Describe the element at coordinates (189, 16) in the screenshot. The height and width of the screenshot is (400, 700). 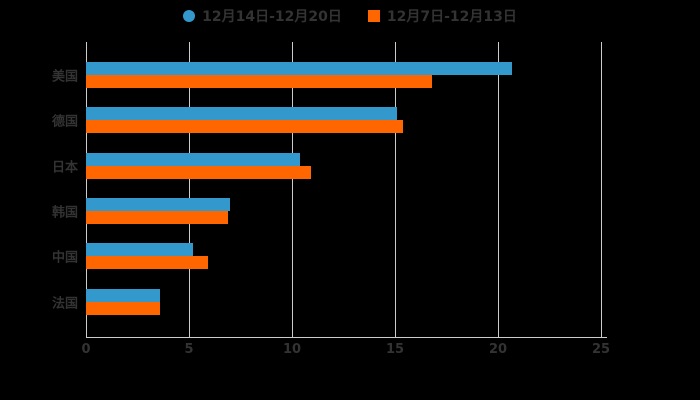
I see `legend-dot-icon` at that location.